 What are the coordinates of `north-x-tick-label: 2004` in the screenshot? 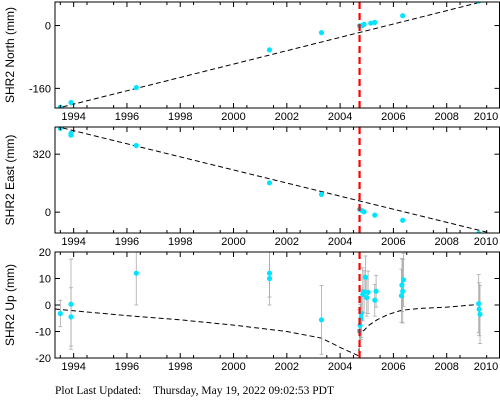 It's located at (340, 117).